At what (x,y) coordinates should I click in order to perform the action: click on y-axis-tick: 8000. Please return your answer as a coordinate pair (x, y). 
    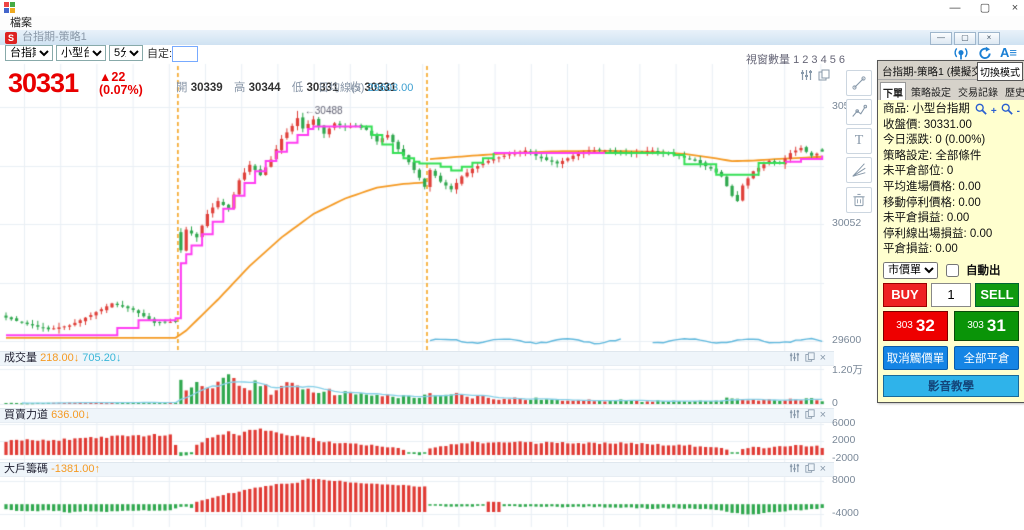
    Looking at the image, I should click on (844, 480).